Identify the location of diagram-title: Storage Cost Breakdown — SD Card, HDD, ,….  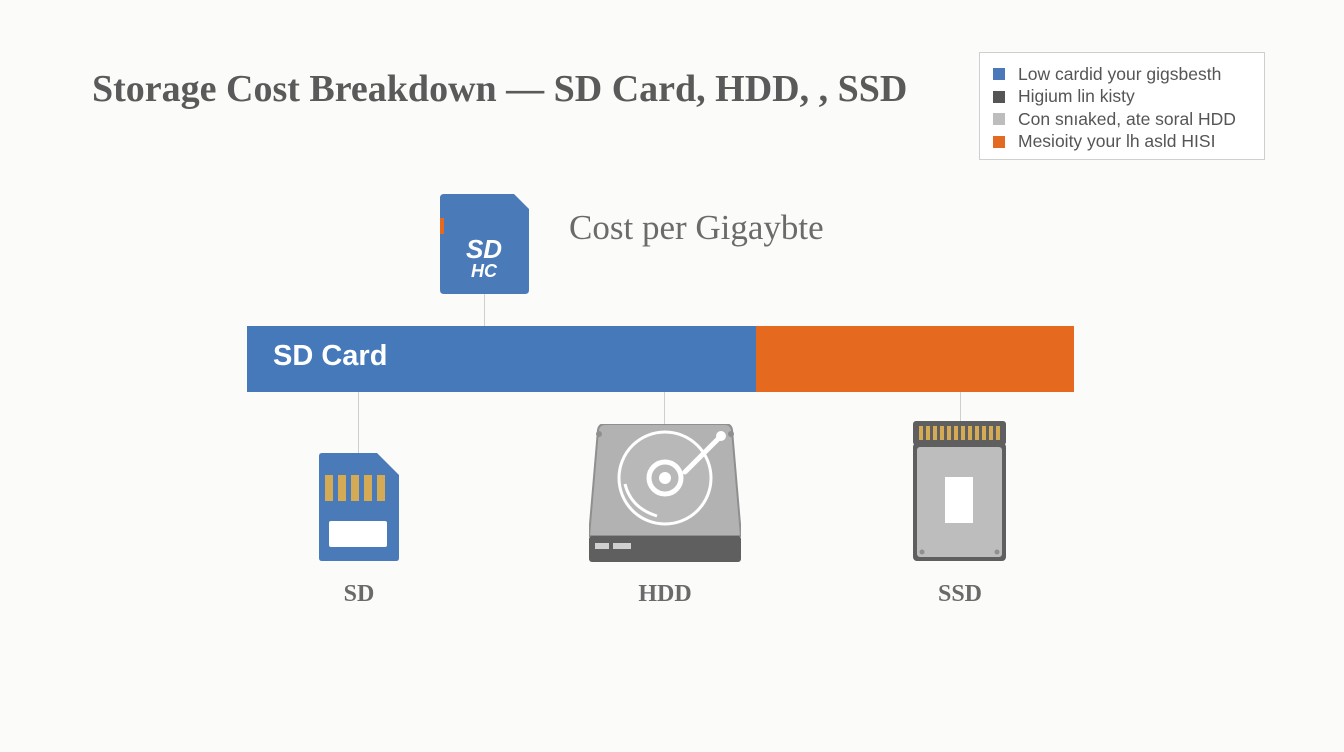
(500, 89).